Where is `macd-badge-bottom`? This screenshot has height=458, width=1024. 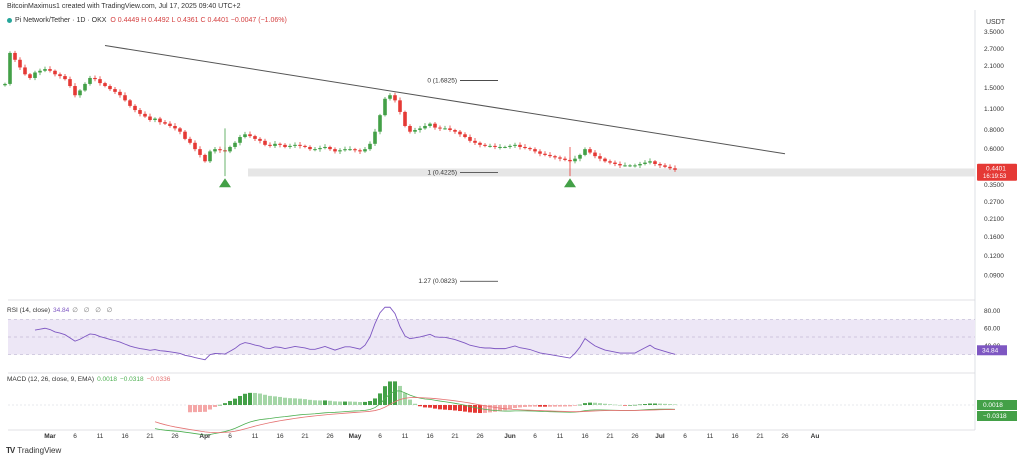
macd-badge-bottom is located at coordinates (997, 416).